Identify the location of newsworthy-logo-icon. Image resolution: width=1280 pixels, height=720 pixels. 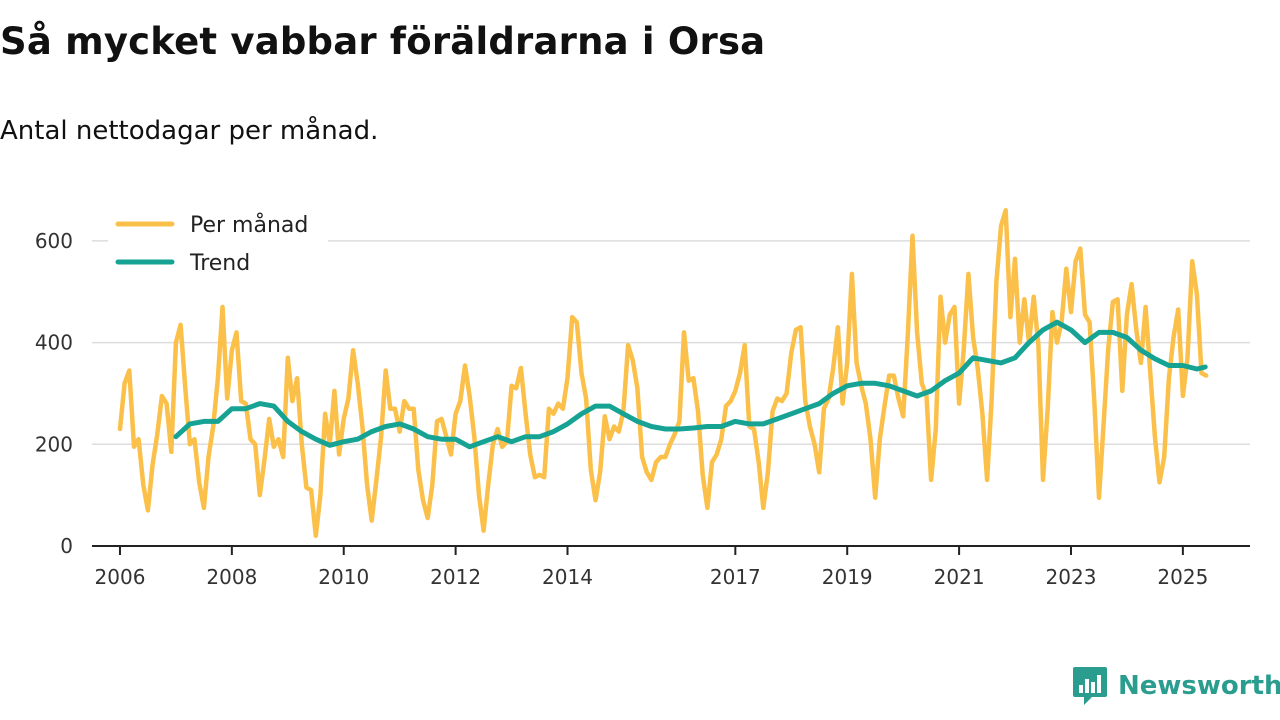
(1090, 686).